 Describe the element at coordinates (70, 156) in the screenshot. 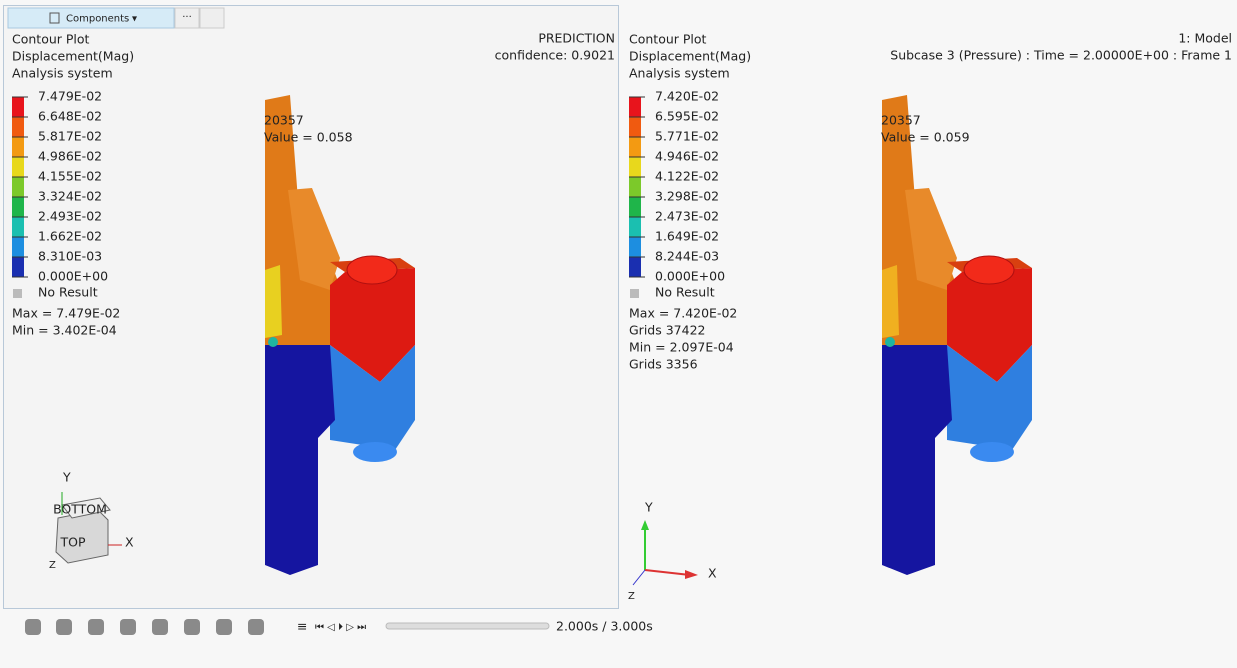

I see `legend-label: 4.986E-02` at that location.